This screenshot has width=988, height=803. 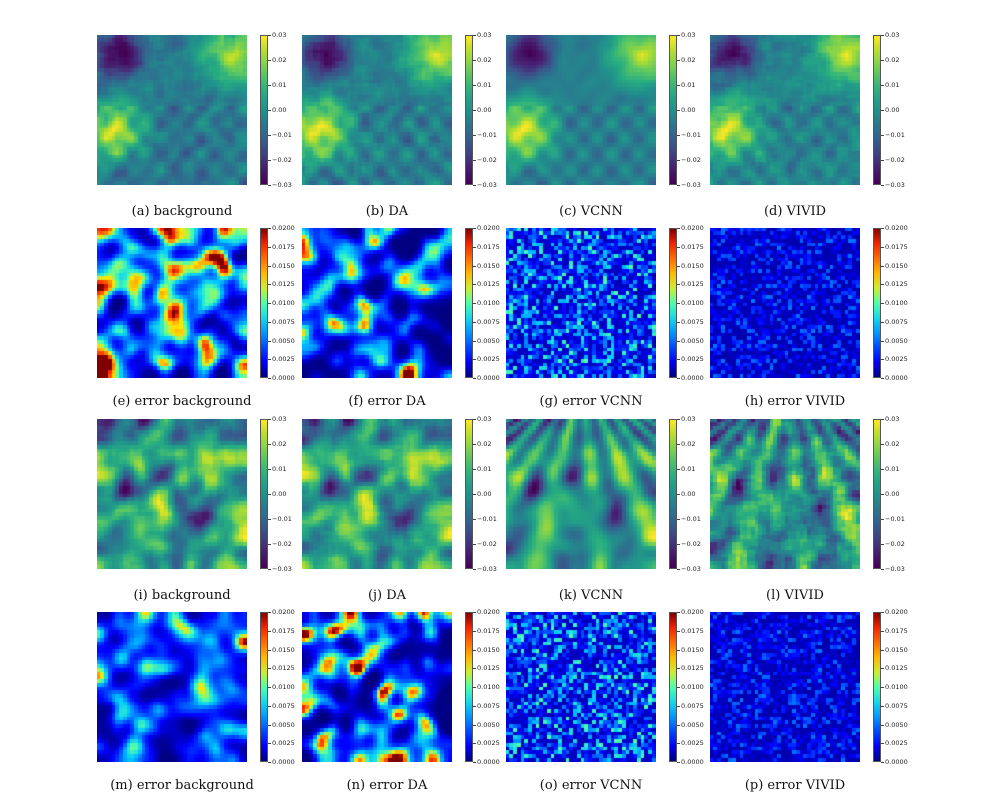 What do you see at coordinates (591, 785) in the screenshot?
I see `subfigure-caption: (o) error VCNN` at bounding box center [591, 785].